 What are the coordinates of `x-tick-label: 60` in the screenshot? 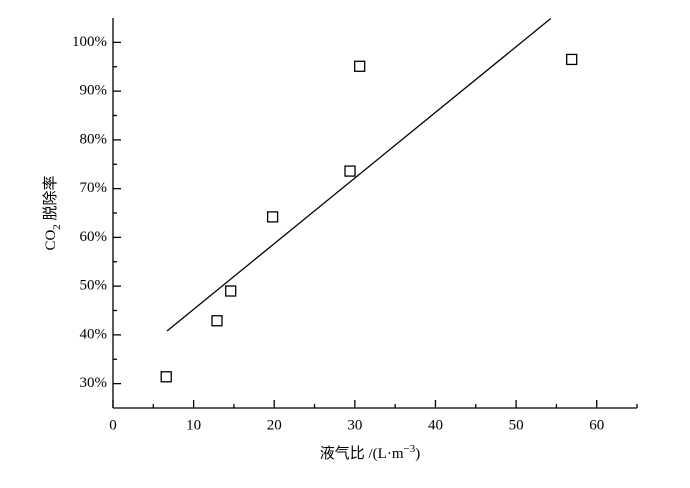 It's located at (596, 425).